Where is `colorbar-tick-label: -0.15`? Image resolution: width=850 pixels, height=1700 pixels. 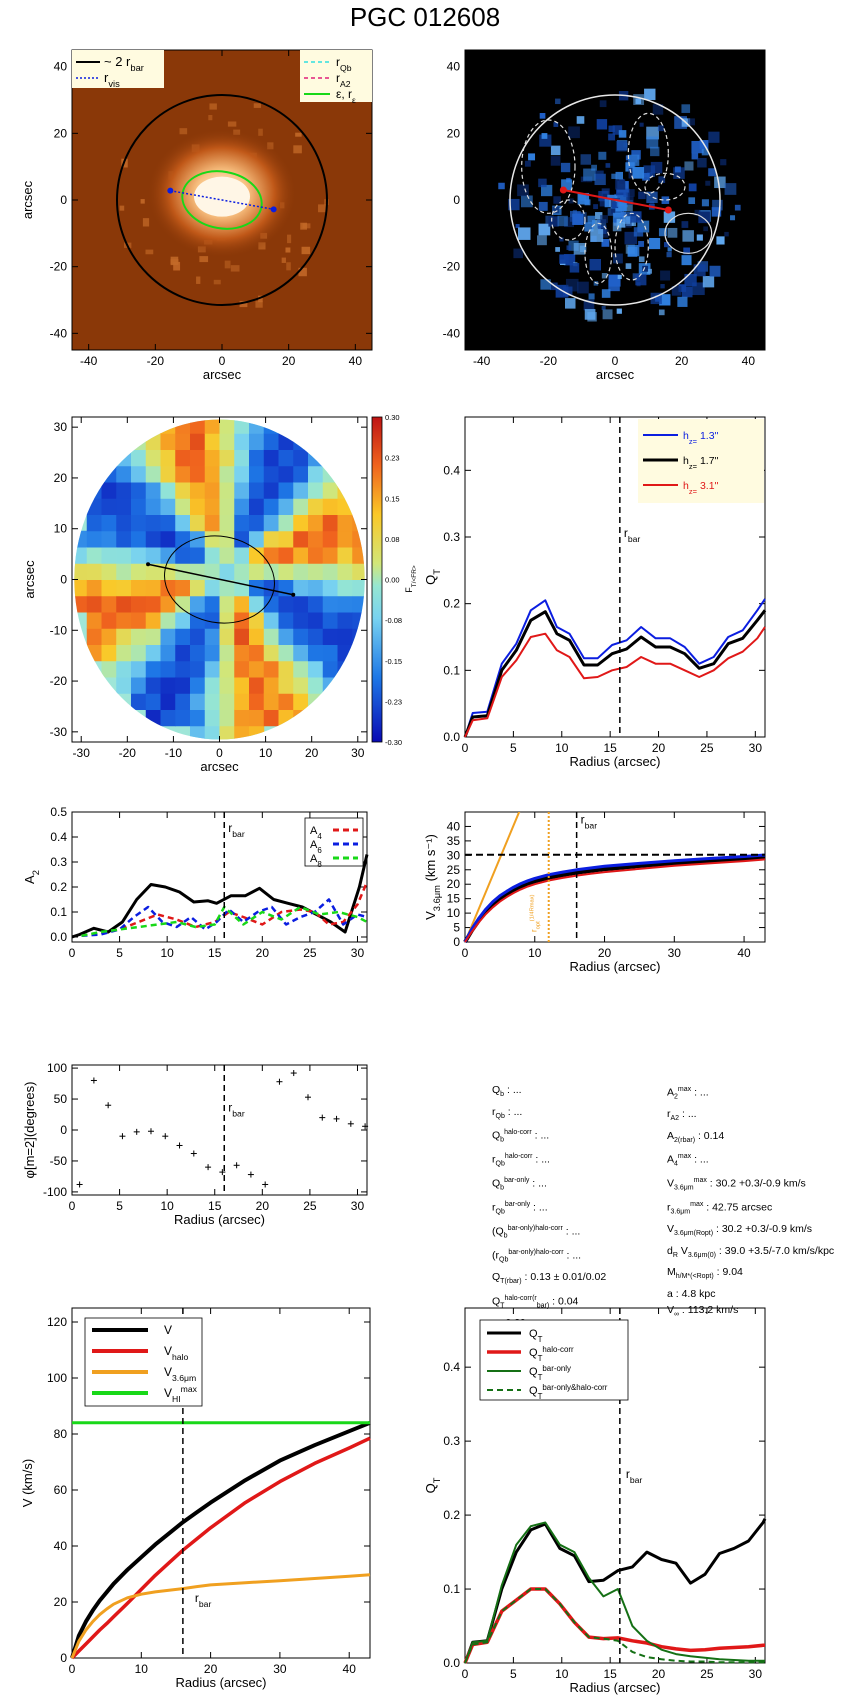 colorbar-tick-label: -0.15 is located at coordinates (393, 661).